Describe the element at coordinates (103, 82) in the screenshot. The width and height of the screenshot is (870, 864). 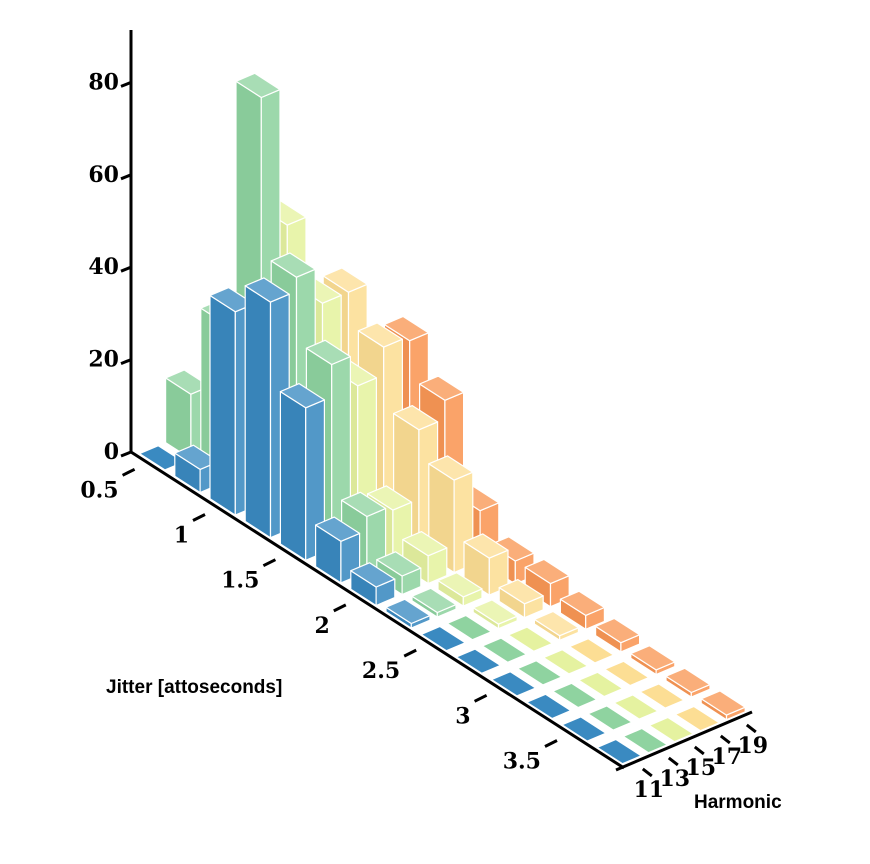
I see `z-tick-label: 80` at that location.